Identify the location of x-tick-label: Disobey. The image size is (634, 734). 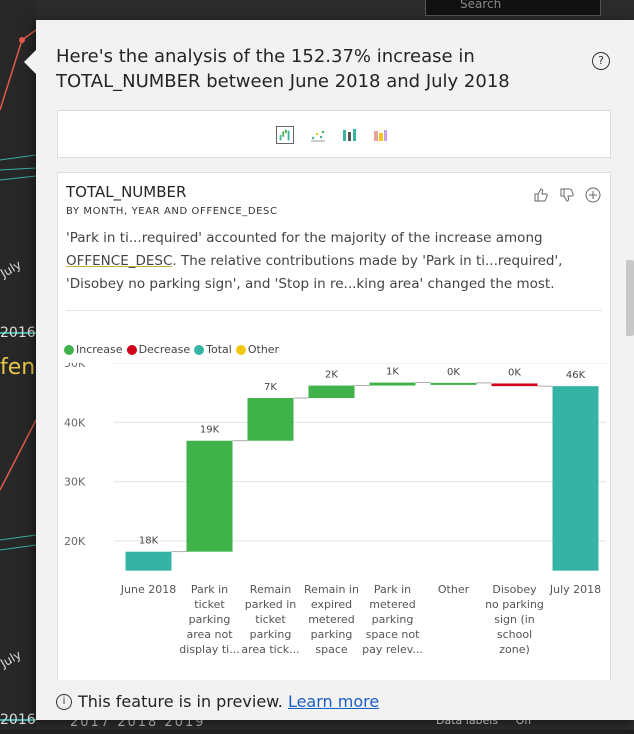
(514, 589).